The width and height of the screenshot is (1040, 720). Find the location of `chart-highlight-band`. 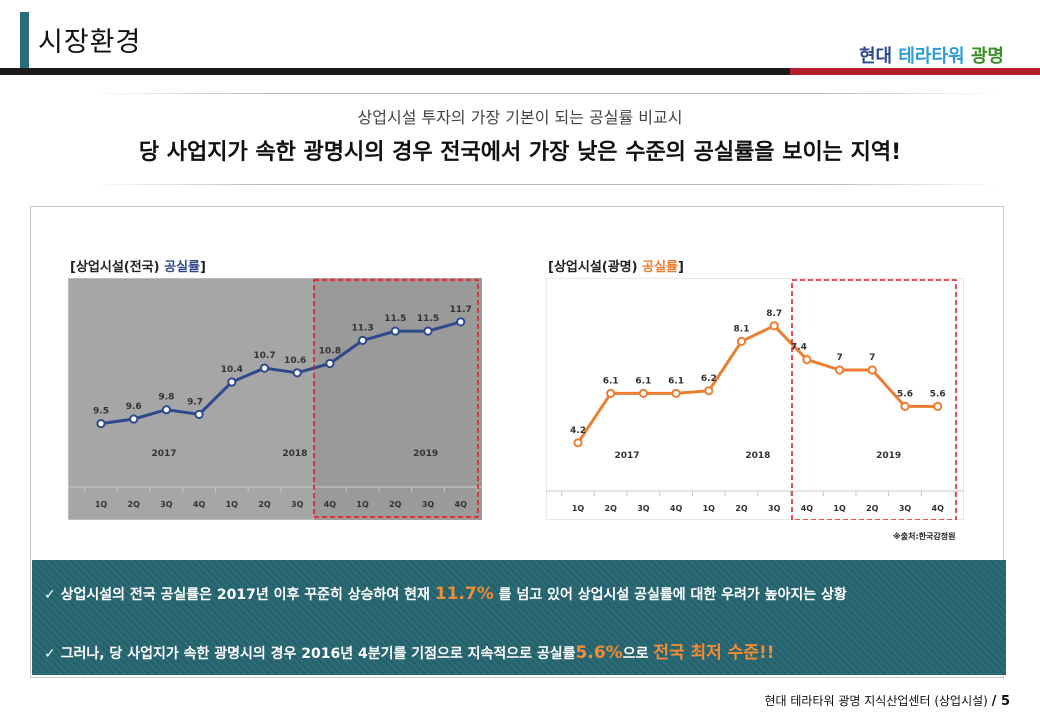

chart-highlight-band is located at coordinates (398, 399).